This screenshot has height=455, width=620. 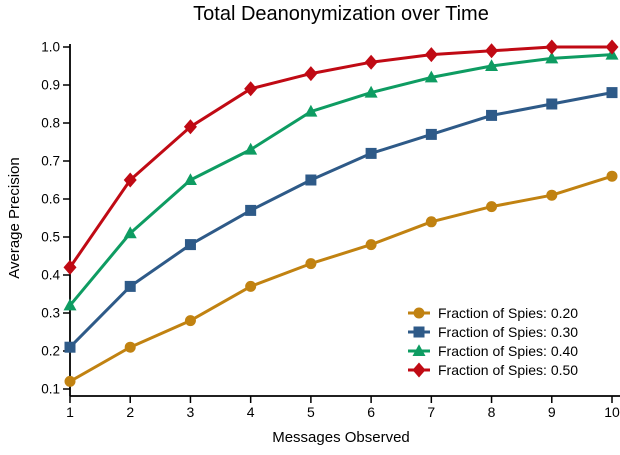 I want to click on x-tick-label: 1, so click(x=70, y=412).